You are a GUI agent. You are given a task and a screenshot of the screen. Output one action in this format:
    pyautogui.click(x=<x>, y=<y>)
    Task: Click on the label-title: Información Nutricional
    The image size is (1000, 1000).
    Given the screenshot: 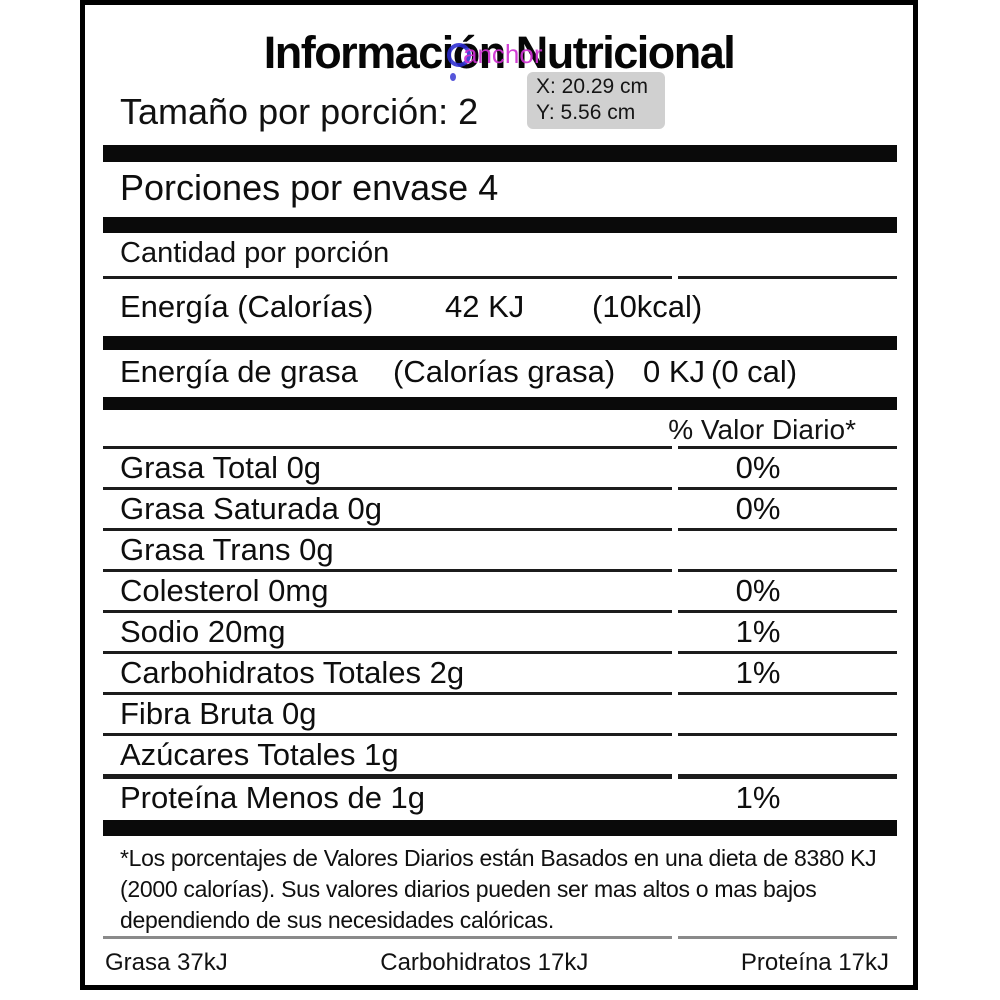 What is the action you would take?
    pyautogui.click(x=499, y=52)
    